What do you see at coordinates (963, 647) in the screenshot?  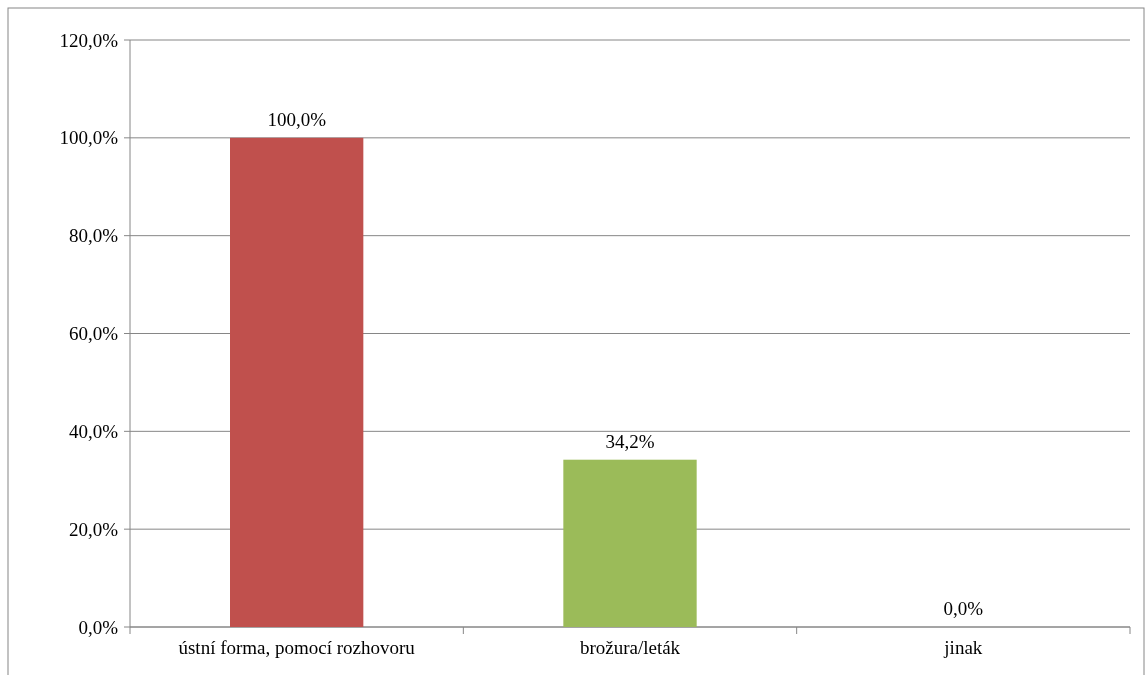 I see `x-tick-label: jinak` at bounding box center [963, 647].